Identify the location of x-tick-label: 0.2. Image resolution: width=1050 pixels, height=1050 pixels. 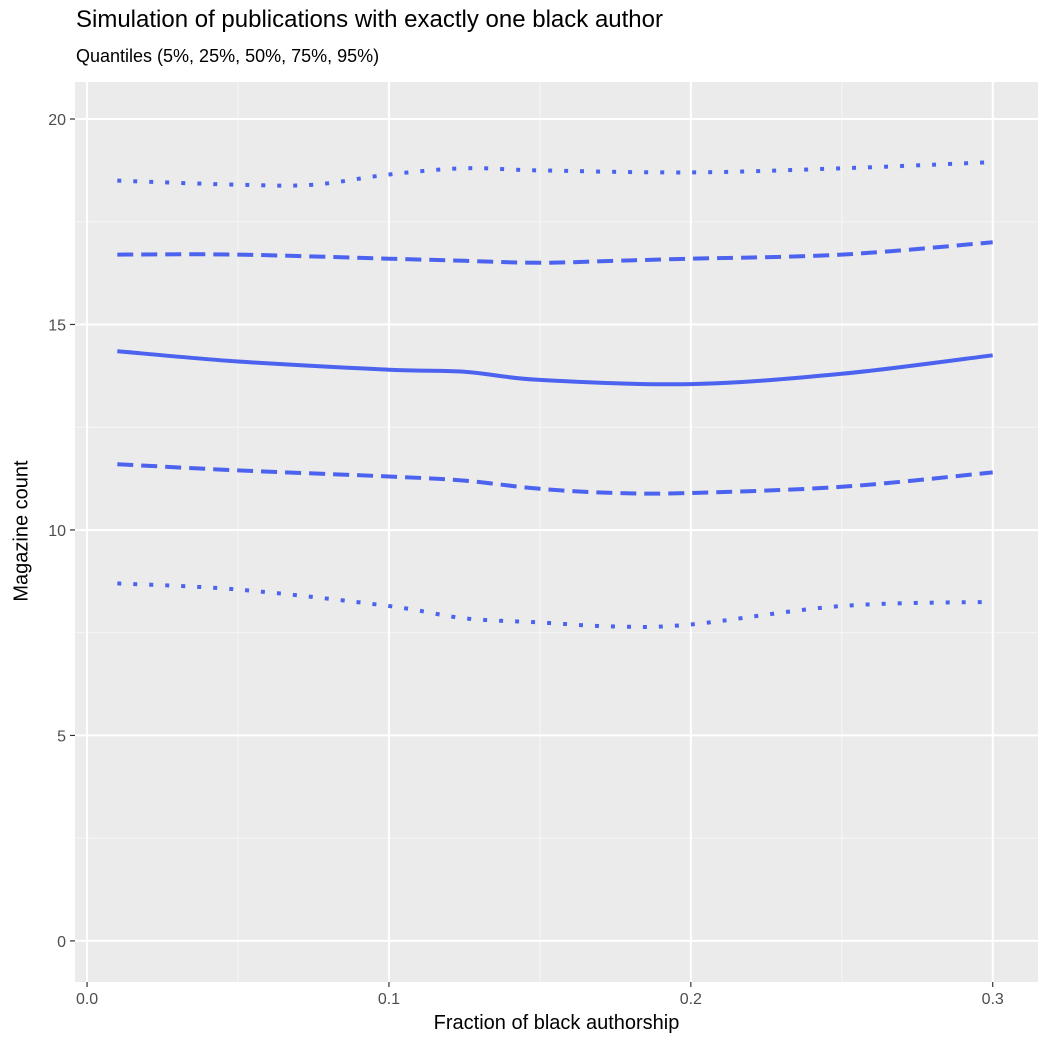
(691, 999).